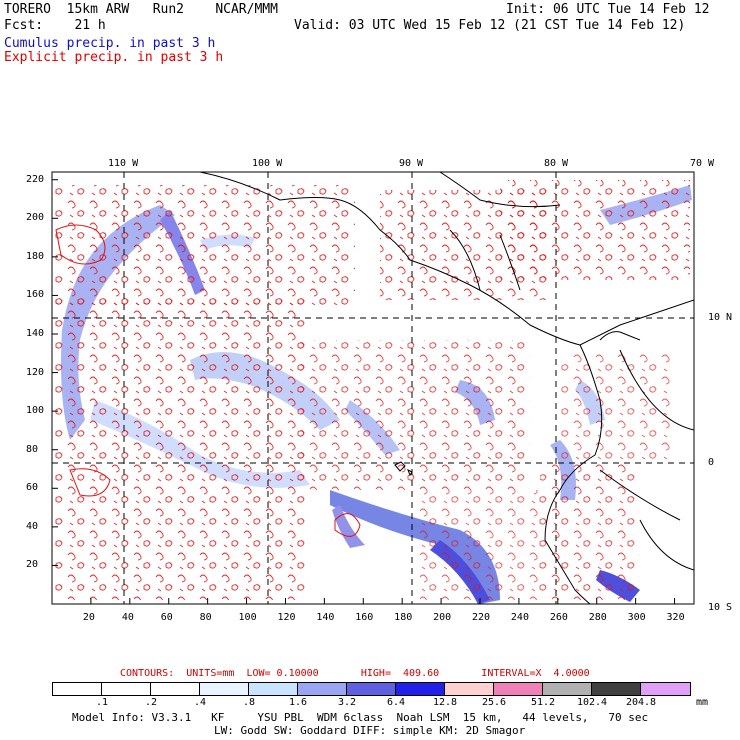 Image resolution: width=740 pixels, height=740 pixels. What do you see at coordinates (411, 163) in the screenshot?
I see `lon-label: 90 W` at bounding box center [411, 163].